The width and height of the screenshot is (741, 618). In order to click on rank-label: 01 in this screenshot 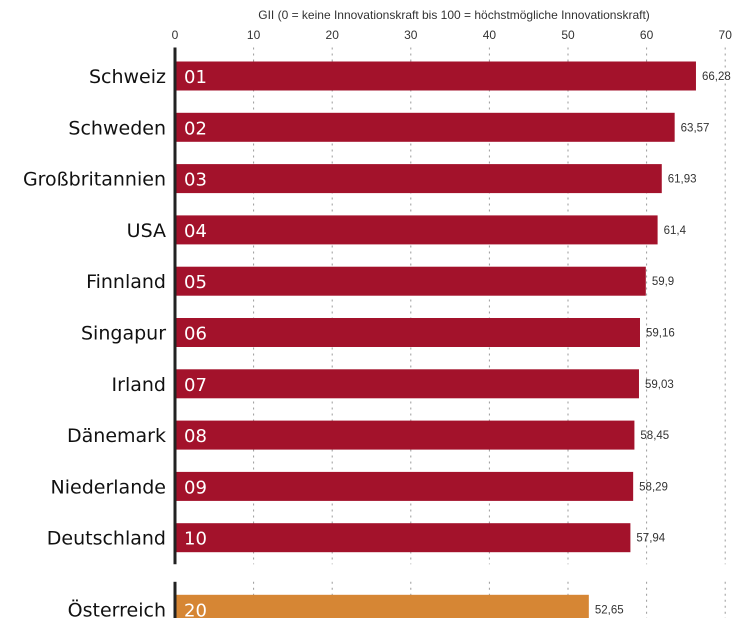, I will do `click(195, 77)`.